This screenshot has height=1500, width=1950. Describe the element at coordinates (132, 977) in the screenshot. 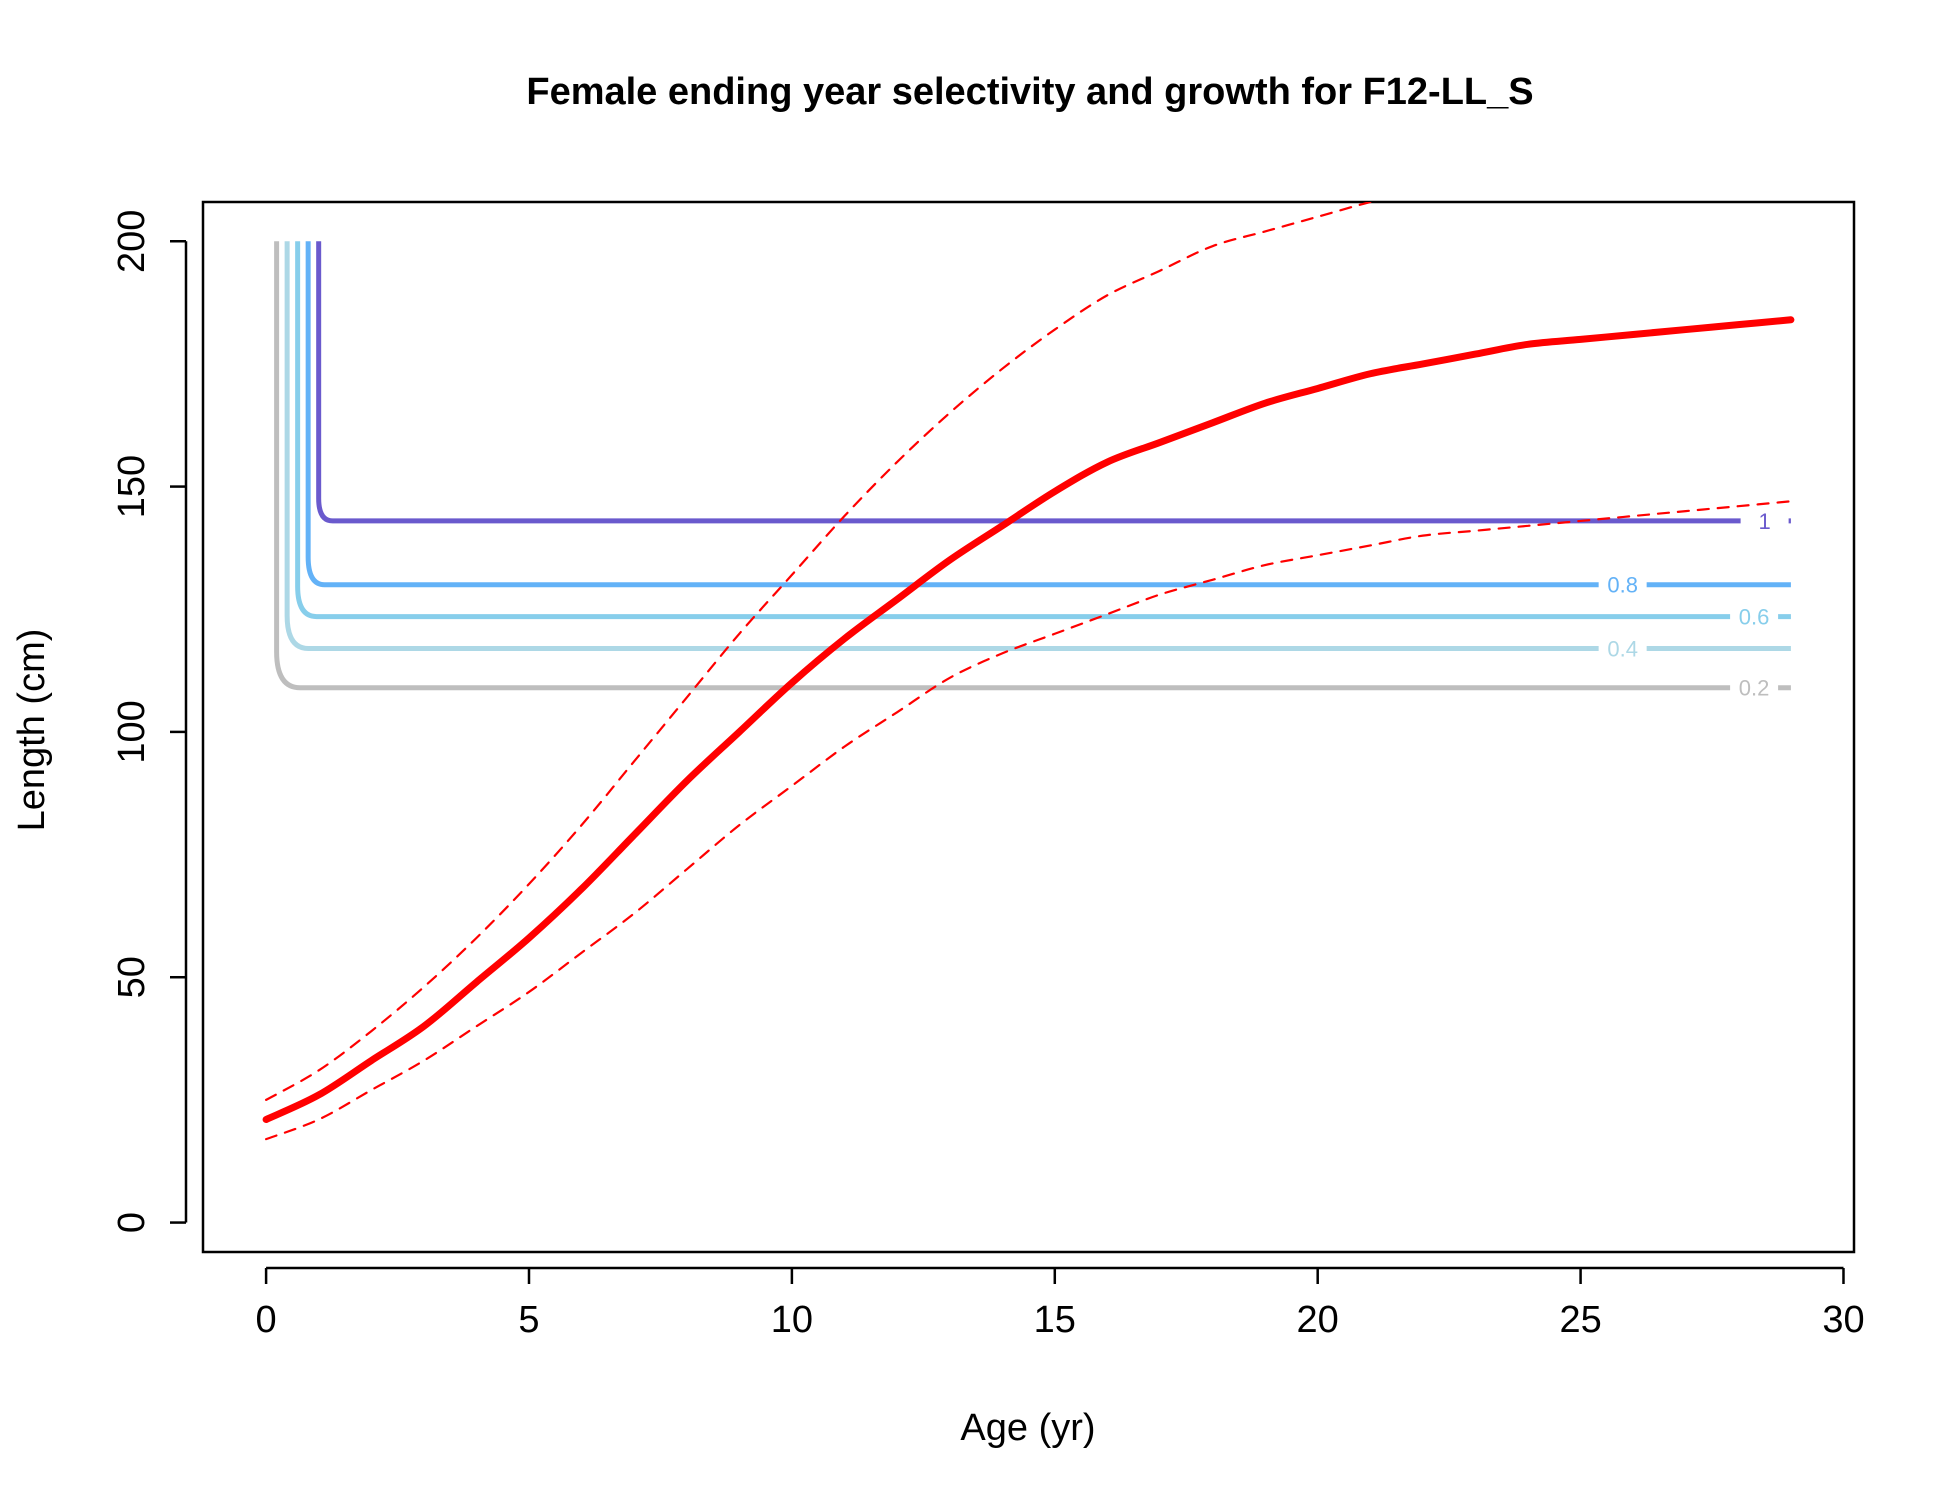

I see `y-tick-label: 50` at that location.